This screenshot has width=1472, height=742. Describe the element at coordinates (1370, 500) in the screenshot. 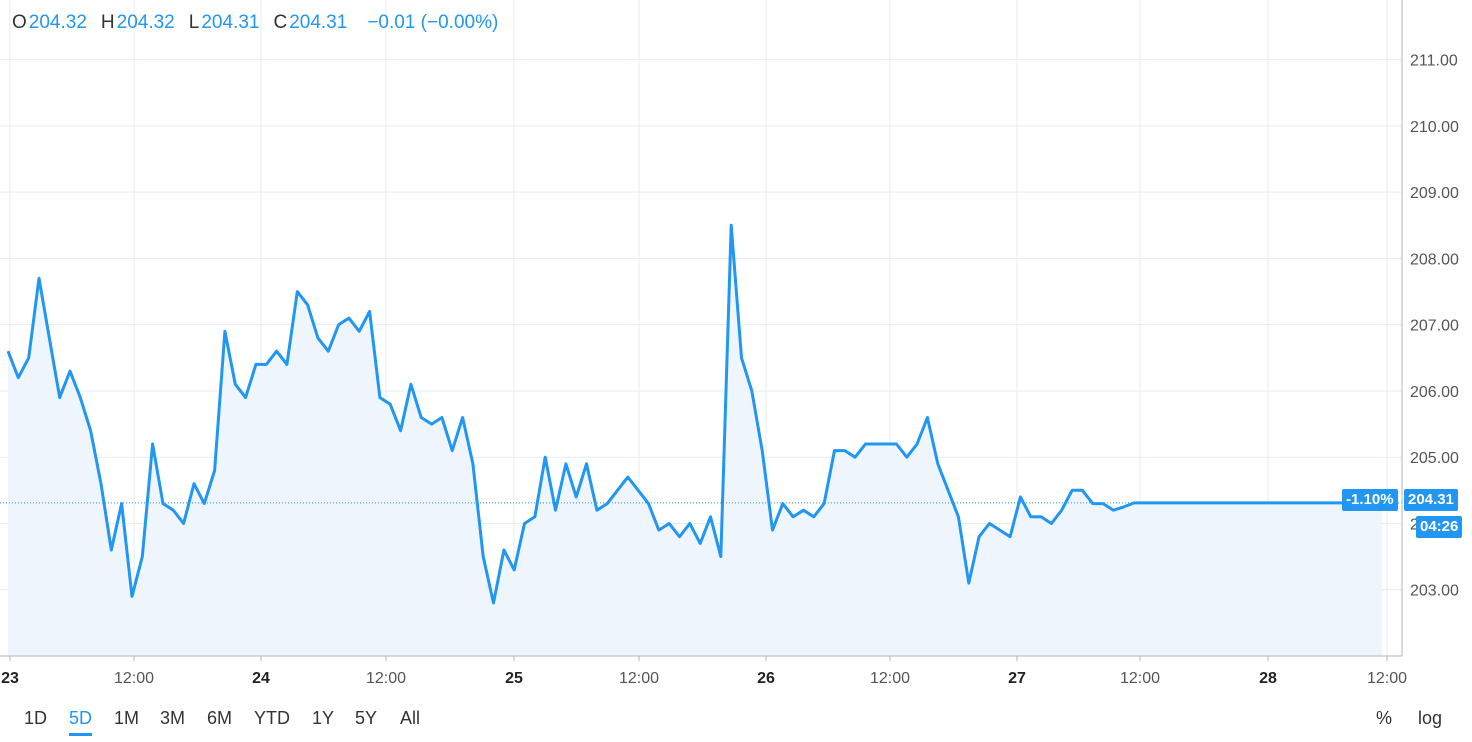

I see `percent-change-tag: -1.10%` at that location.